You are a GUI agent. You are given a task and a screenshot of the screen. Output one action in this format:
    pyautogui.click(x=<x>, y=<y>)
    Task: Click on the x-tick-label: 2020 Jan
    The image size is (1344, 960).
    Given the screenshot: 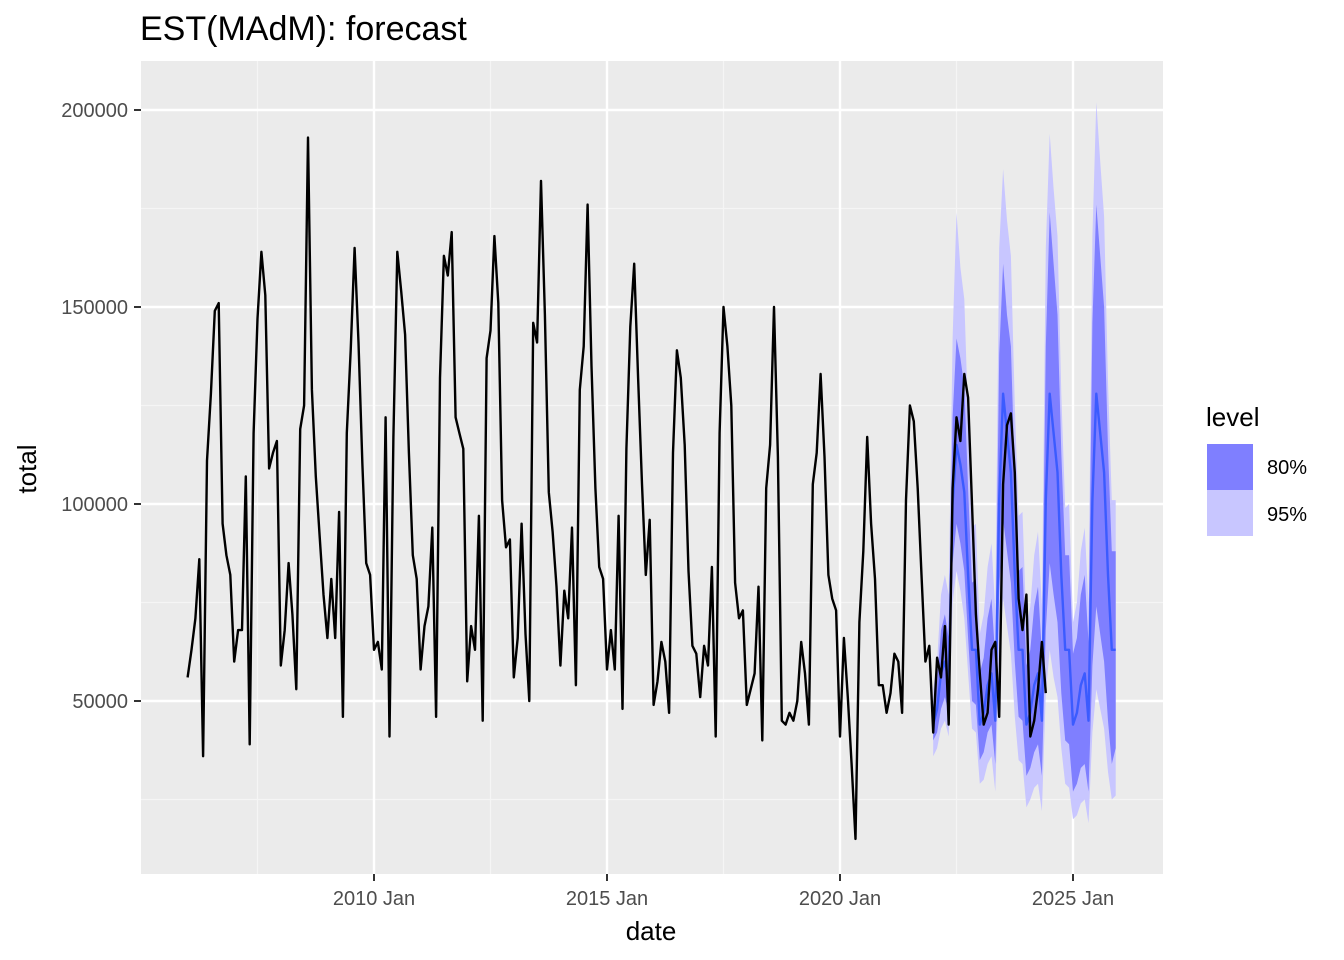 What is the action you would take?
    pyautogui.click(x=840, y=899)
    